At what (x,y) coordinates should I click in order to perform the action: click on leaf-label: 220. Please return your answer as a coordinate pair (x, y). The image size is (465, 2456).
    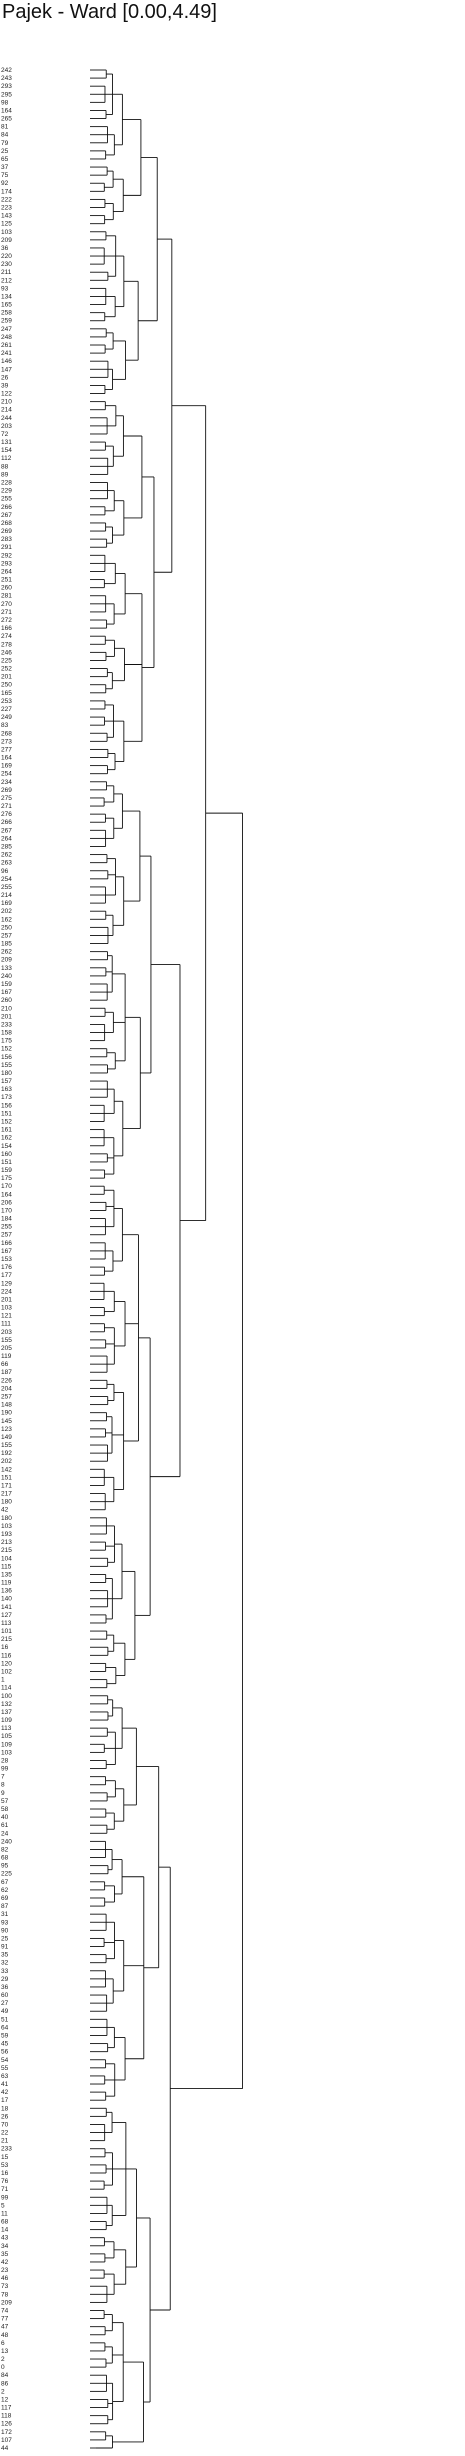
    Looking at the image, I should click on (6, 256).